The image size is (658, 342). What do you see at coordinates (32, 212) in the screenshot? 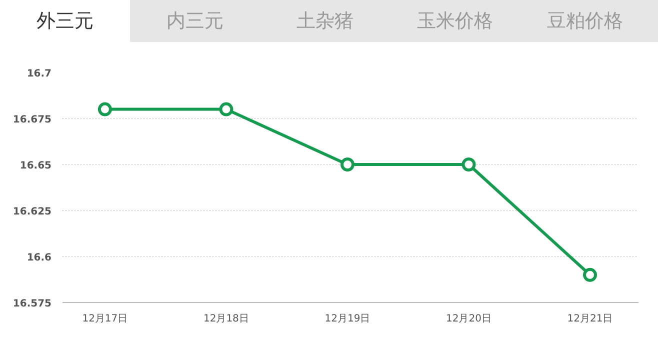
I see `y-tick-label: 16.625` at bounding box center [32, 212].